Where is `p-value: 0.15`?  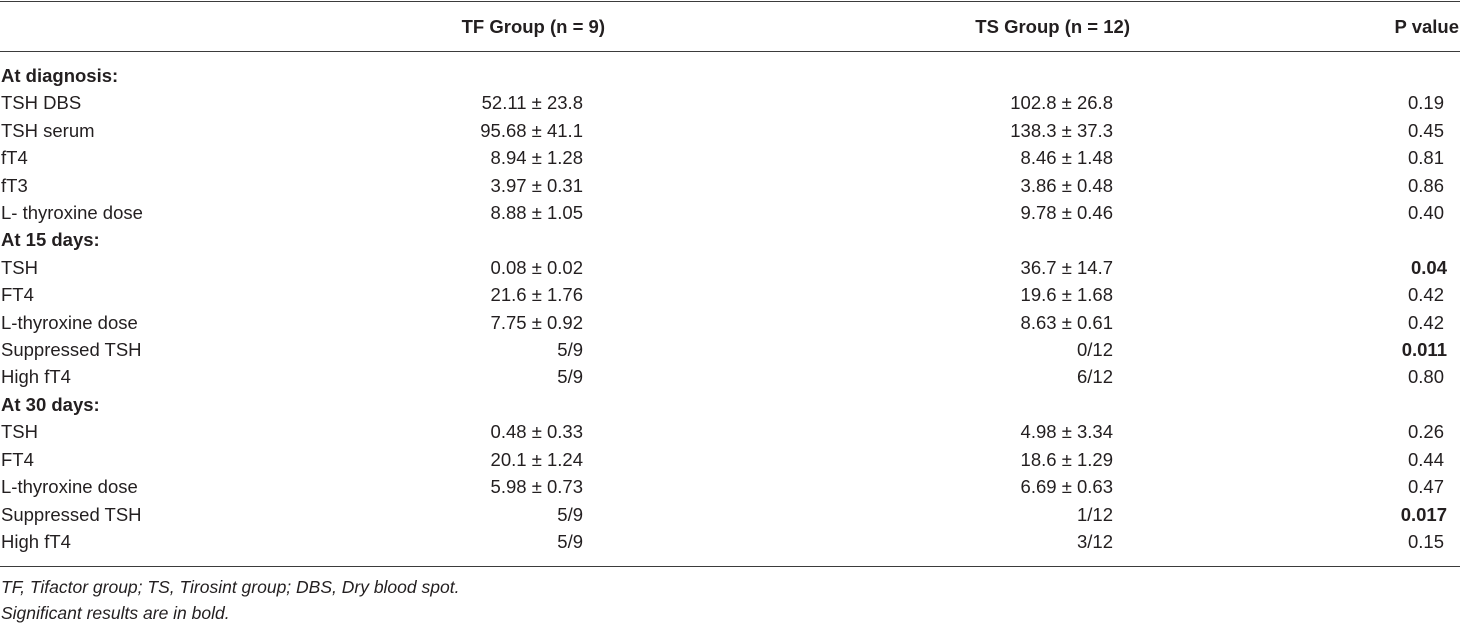 p-value: 0.15 is located at coordinates (1425, 541).